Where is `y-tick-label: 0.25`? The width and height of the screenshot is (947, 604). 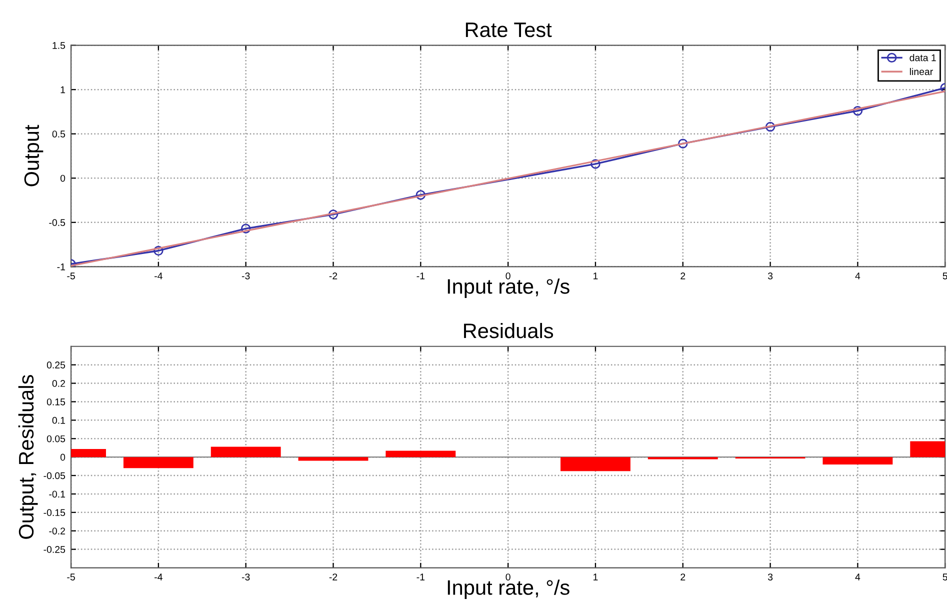 y-tick-label: 0.25 is located at coordinates (56, 365).